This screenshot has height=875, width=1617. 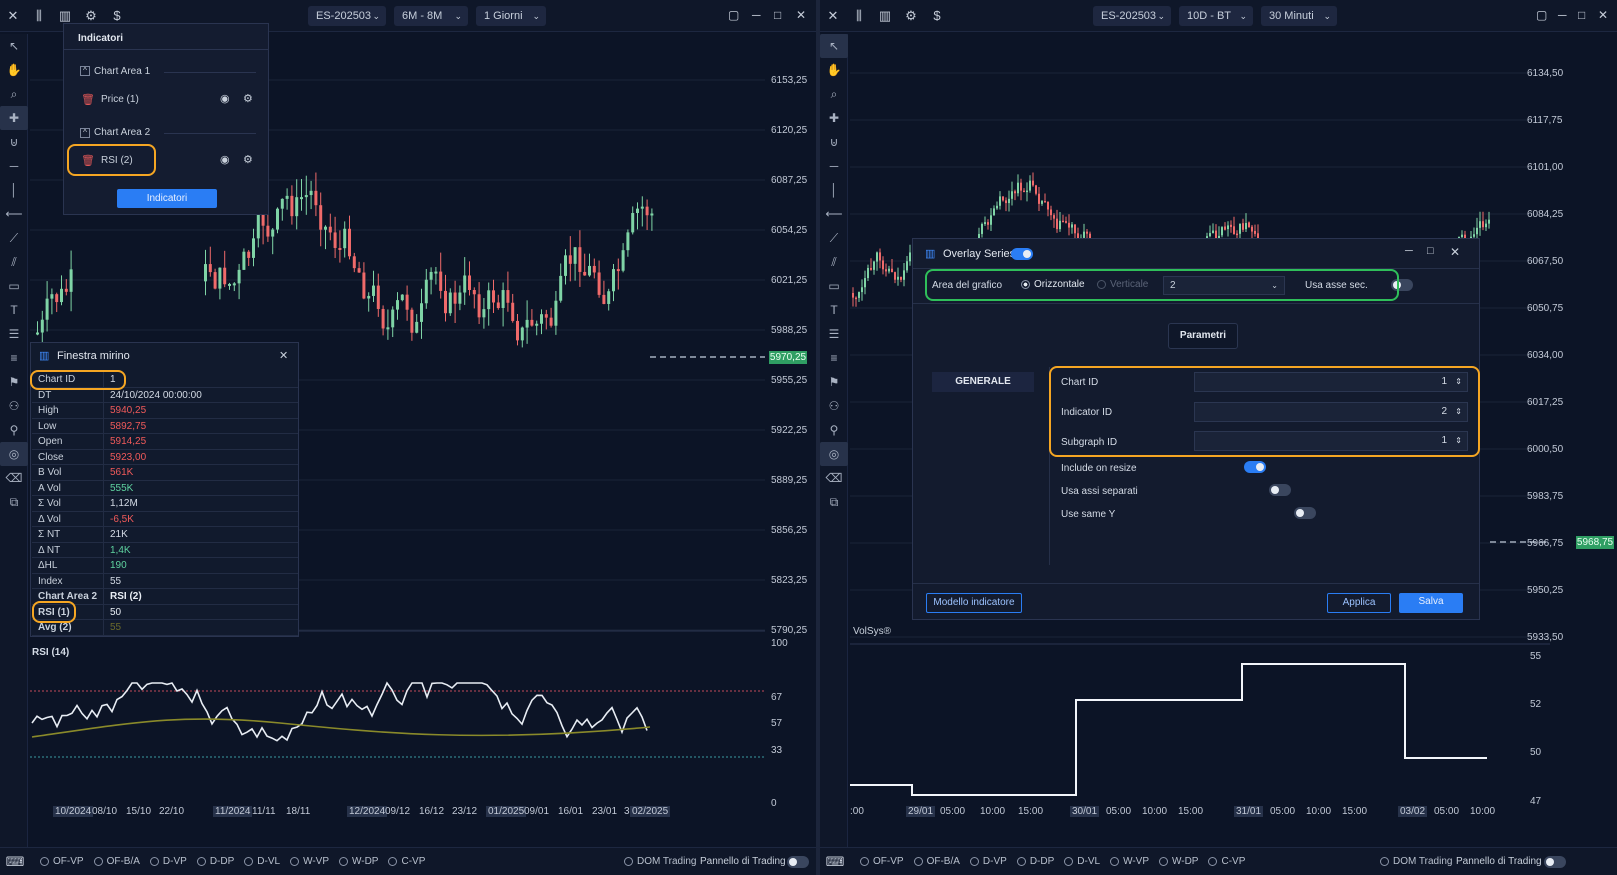 I want to click on verticale-radio: Verticale, so click(x=1122, y=284).